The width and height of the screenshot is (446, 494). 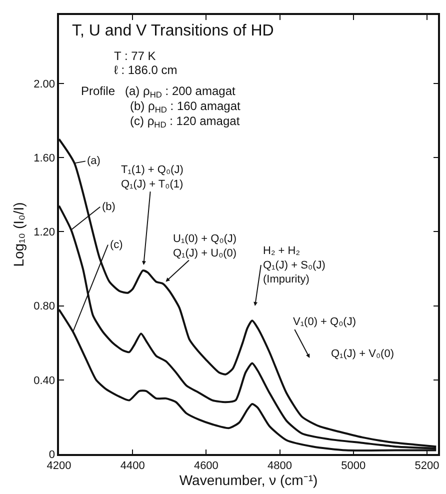 I want to click on y-tick-label: 0.80, so click(x=45, y=306).